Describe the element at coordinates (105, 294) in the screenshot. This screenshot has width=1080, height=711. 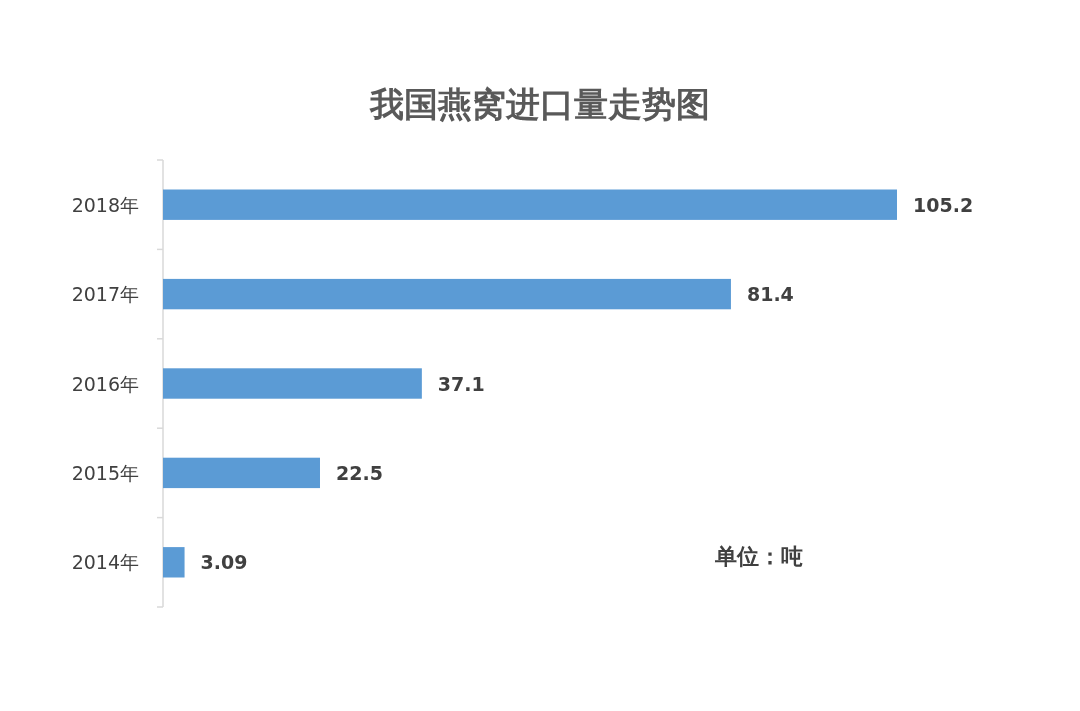
I see `y-tick-label: 2017年` at that location.